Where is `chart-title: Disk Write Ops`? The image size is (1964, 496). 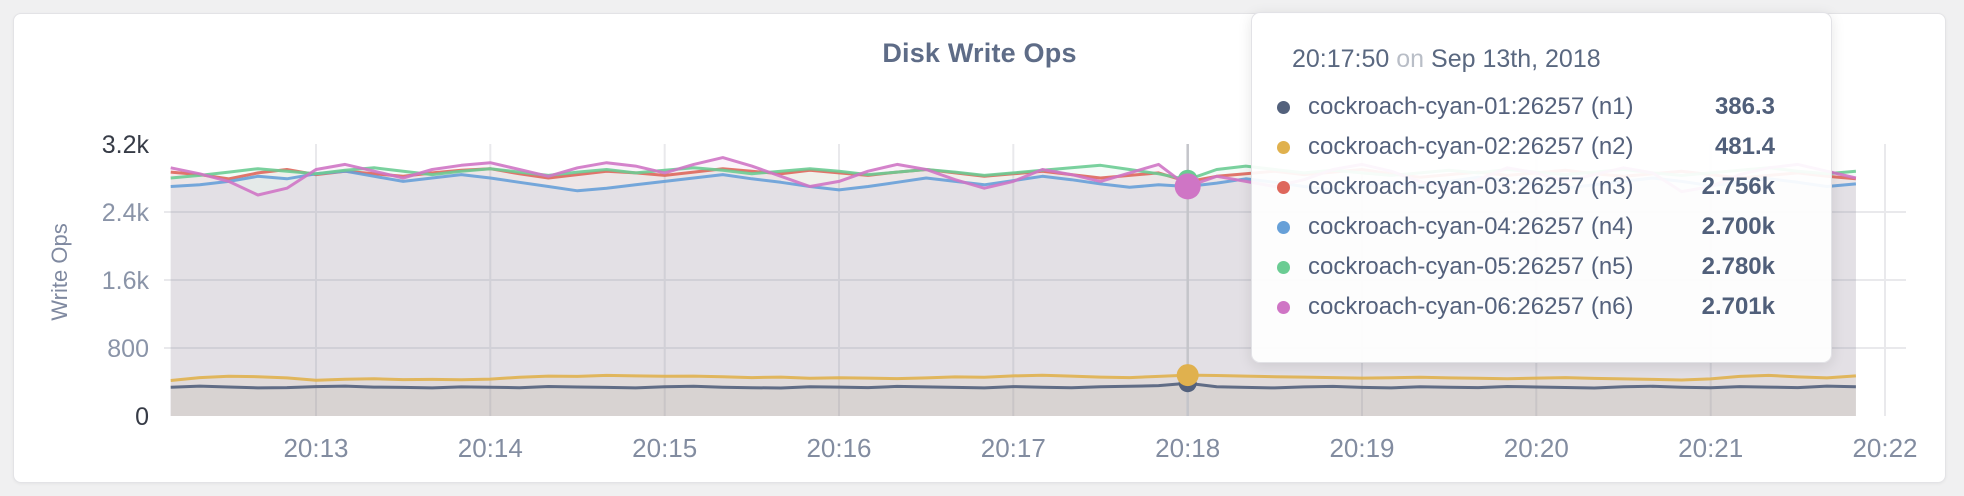
chart-title: Disk Write Ops is located at coordinates (979, 53).